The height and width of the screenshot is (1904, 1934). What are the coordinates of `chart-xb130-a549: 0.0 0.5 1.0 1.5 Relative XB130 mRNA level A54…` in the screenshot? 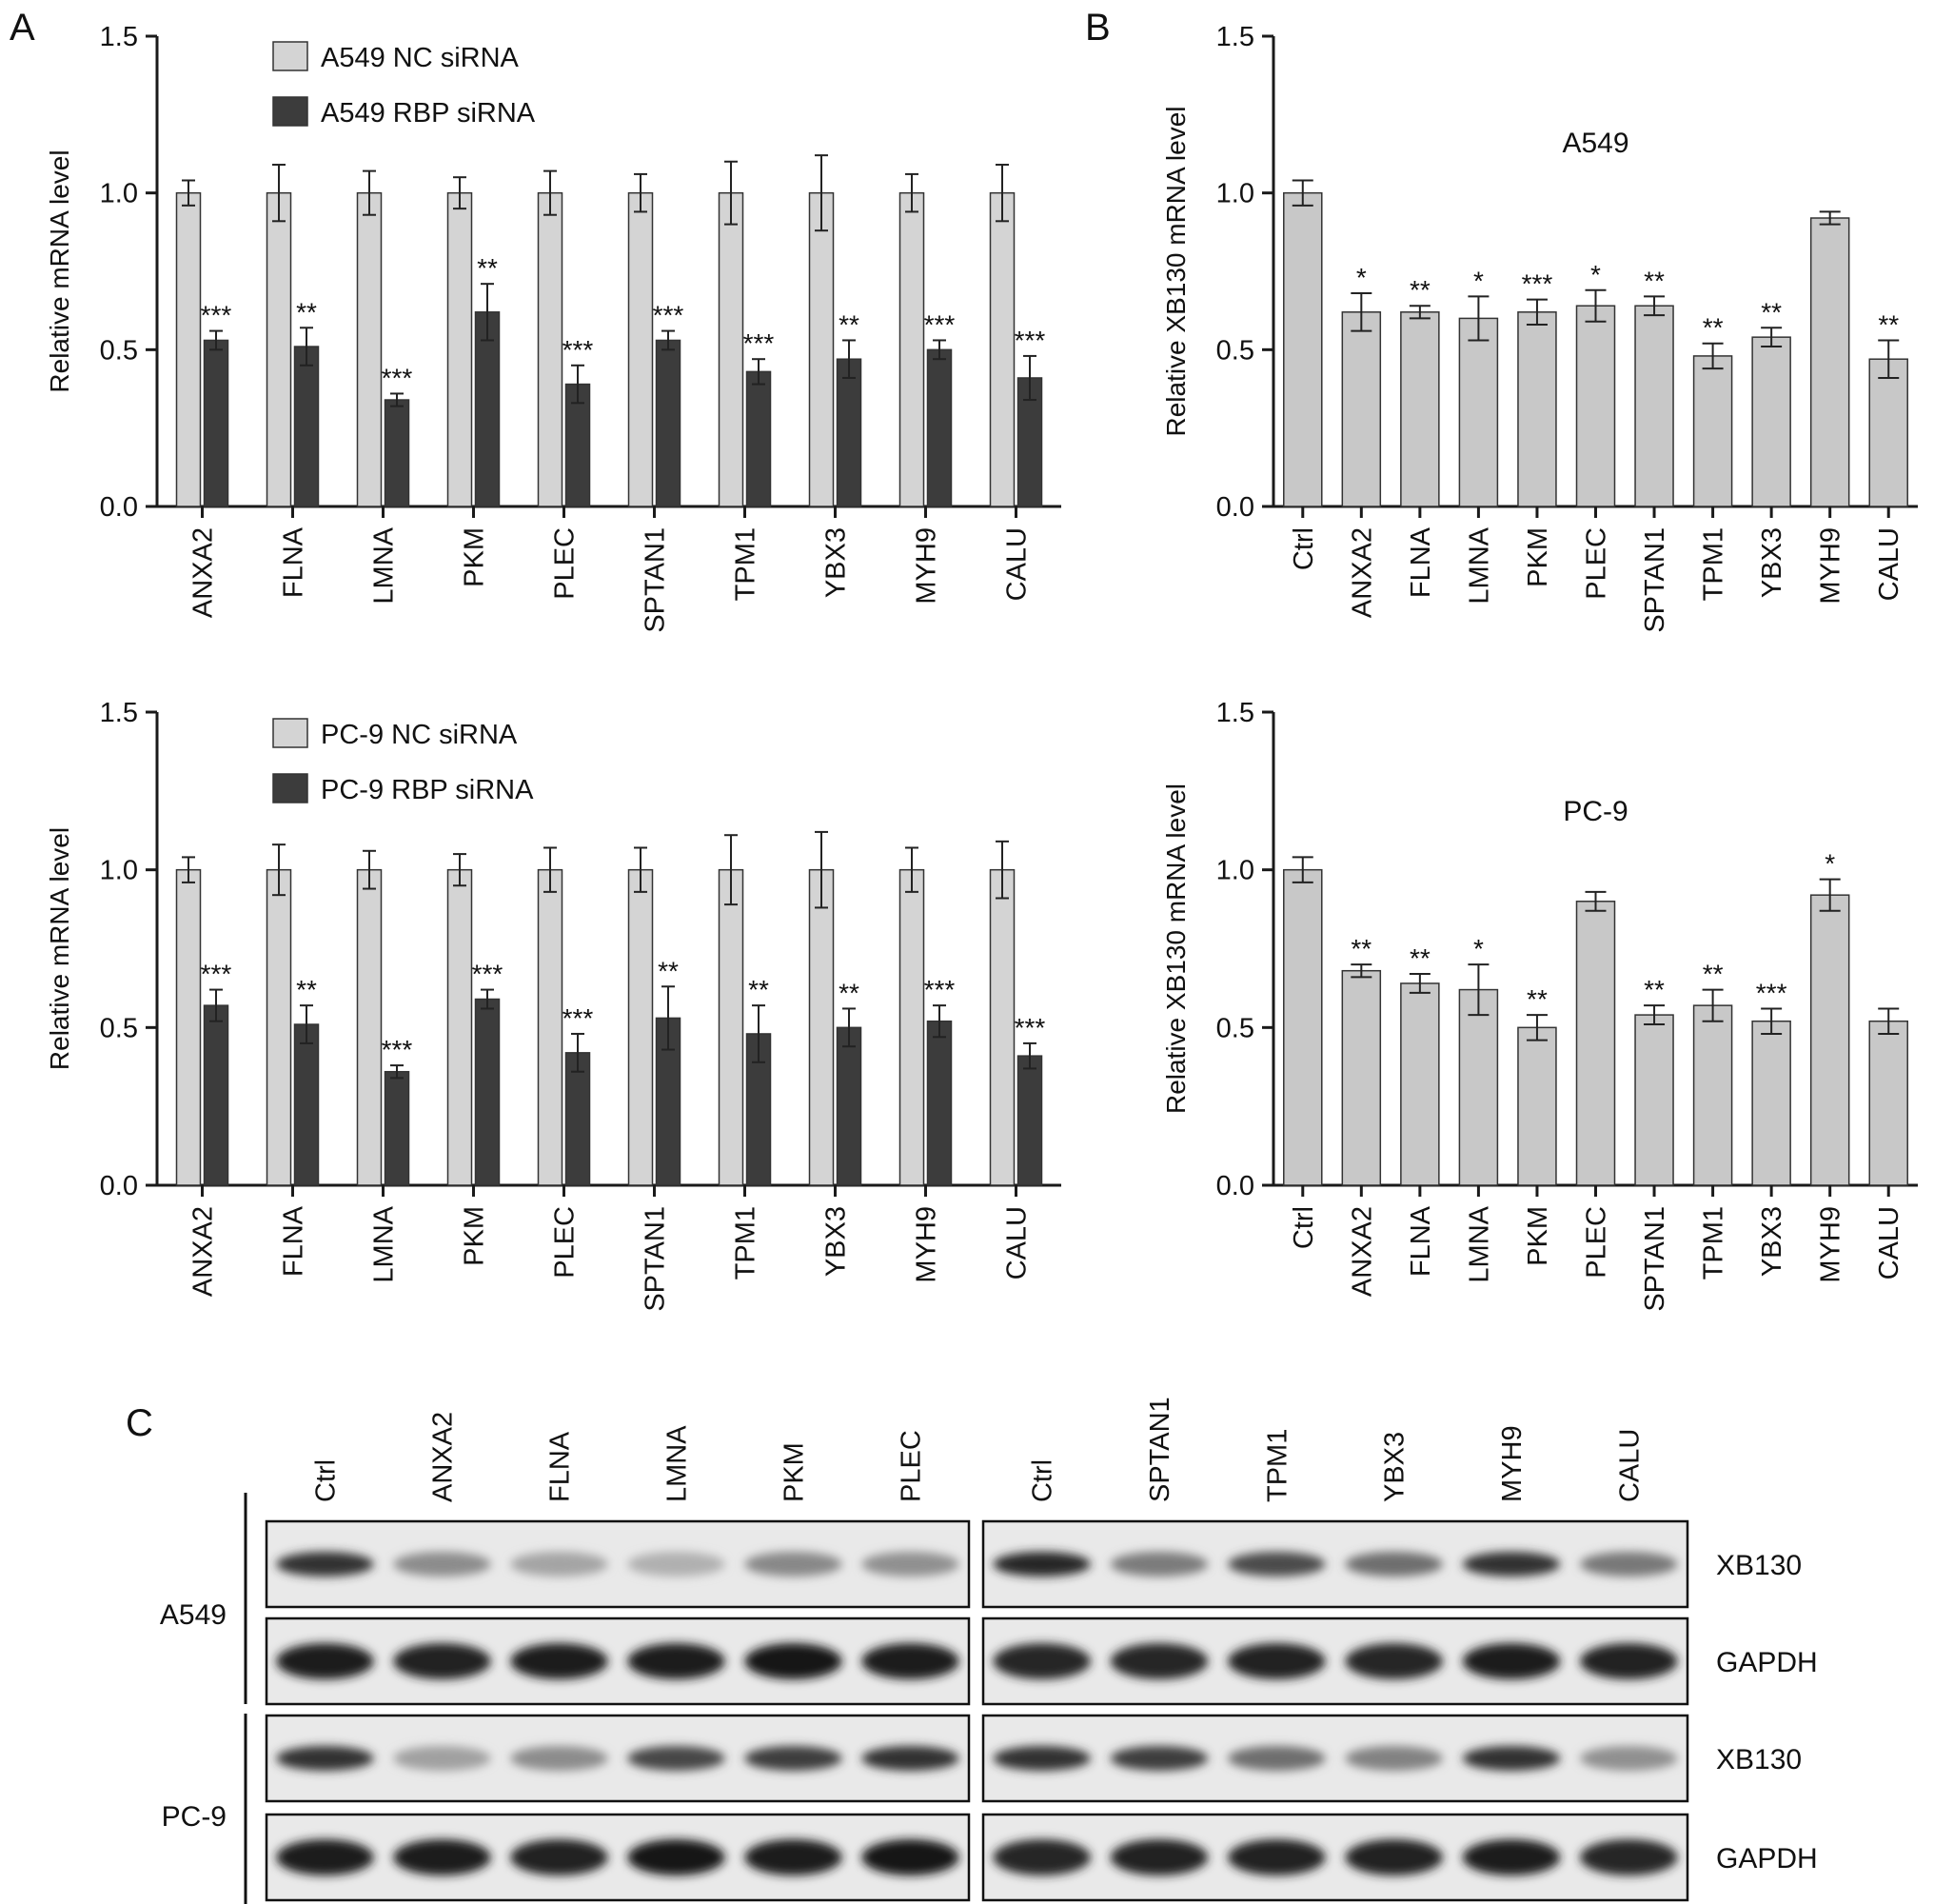 It's located at (1539, 327).